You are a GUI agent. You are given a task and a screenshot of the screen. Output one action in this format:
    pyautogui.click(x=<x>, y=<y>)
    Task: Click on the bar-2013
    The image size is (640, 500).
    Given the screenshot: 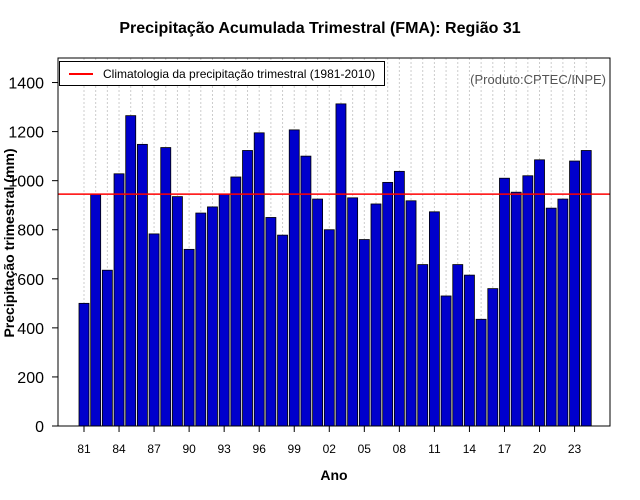 What is the action you would take?
    pyautogui.click(x=458, y=345)
    